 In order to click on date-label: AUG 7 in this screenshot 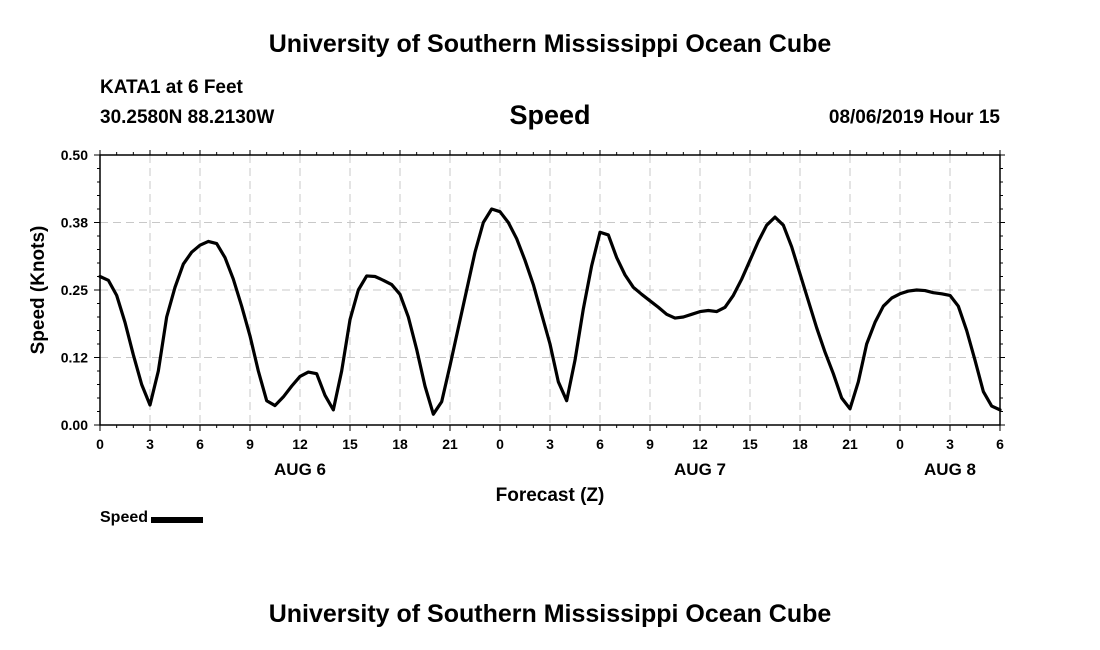, I will do `click(700, 469)`.